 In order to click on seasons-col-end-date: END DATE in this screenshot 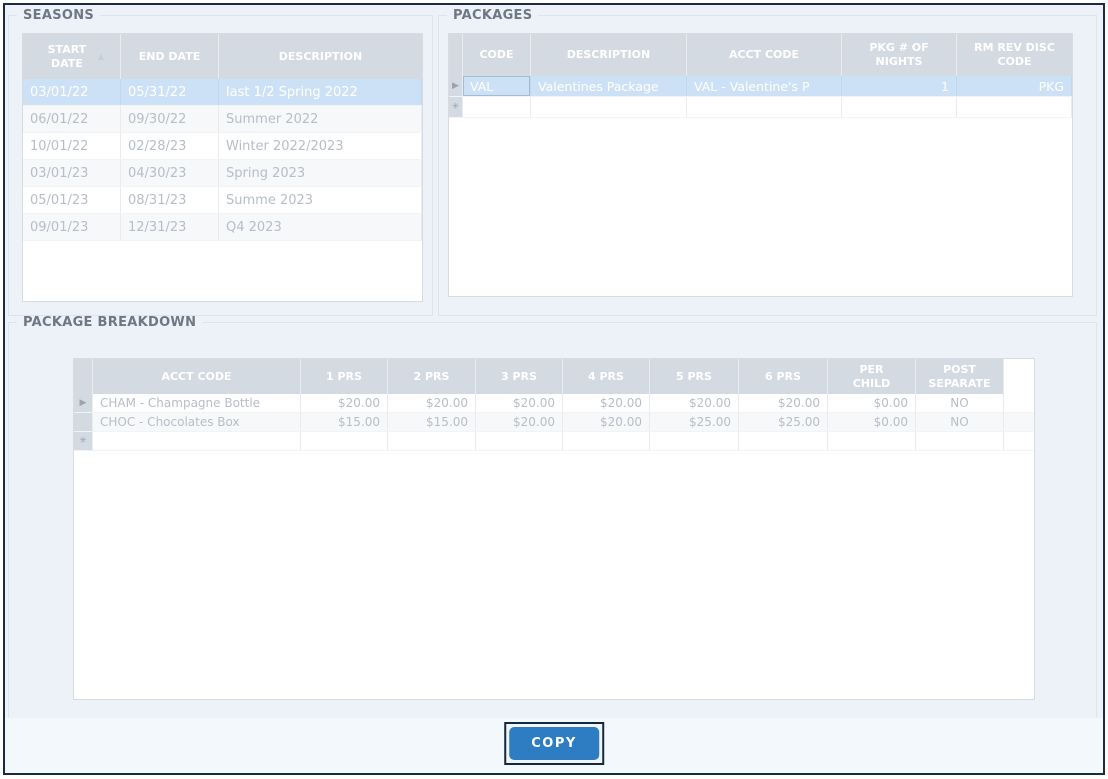, I will do `click(170, 56)`.